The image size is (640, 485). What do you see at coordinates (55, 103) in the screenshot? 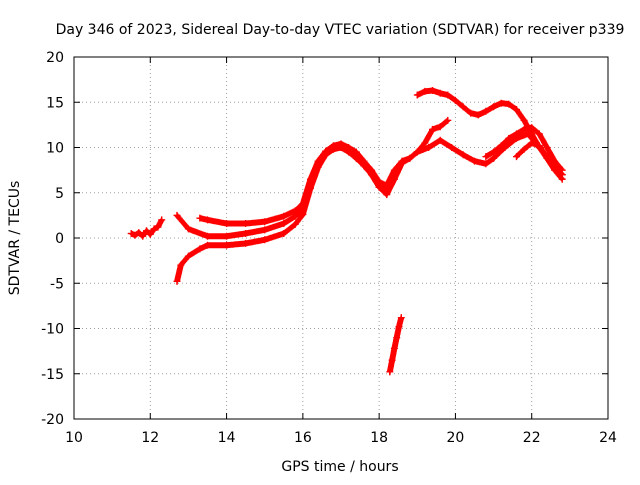
I see `y-tick-label: 15` at bounding box center [55, 103].